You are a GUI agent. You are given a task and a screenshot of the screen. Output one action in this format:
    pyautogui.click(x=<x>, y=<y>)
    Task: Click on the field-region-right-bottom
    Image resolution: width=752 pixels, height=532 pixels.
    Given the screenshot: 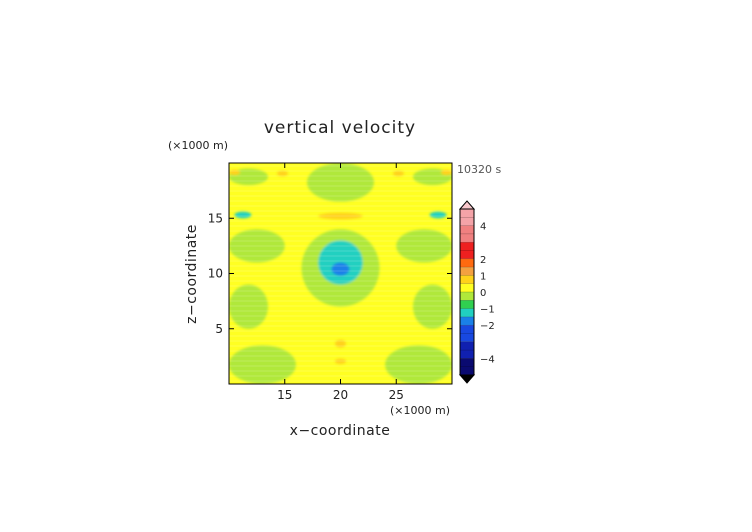 What is the action you would take?
    pyautogui.click(x=418, y=364)
    